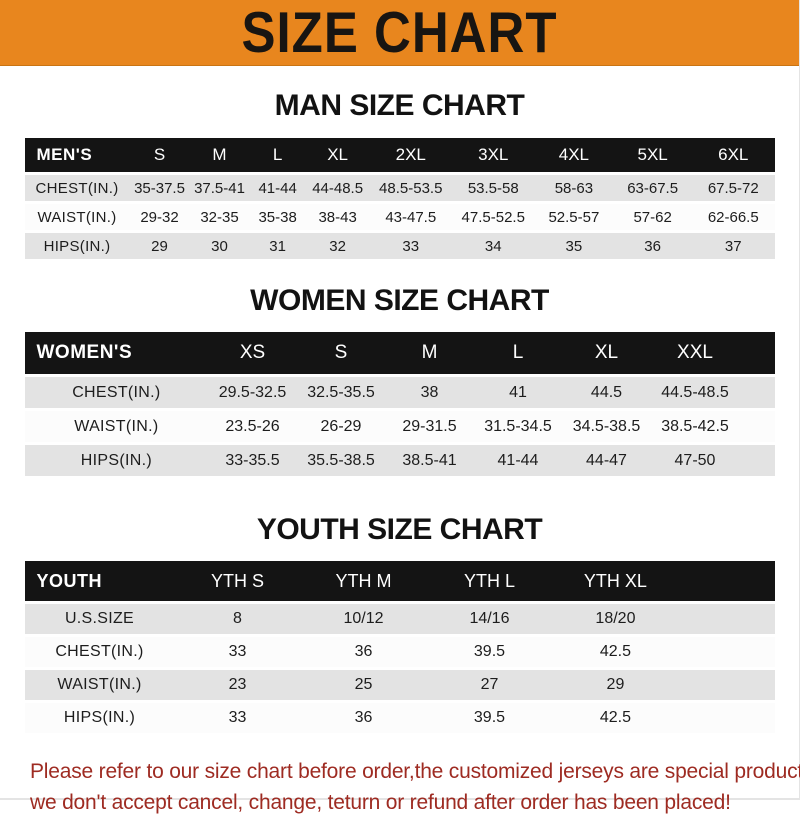 This screenshot has width=800, height=818. What do you see at coordinates (399, 652) in the screenshot?
I see `table-row: CHEST(IN.) 33 36 39.5 42.5` at bounding box center [399, 652].